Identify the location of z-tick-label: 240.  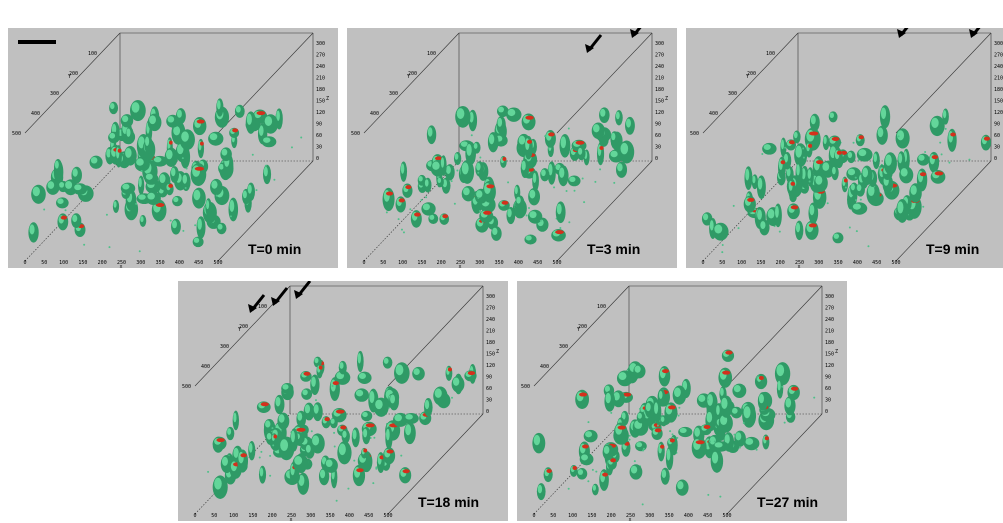
(320, 67).